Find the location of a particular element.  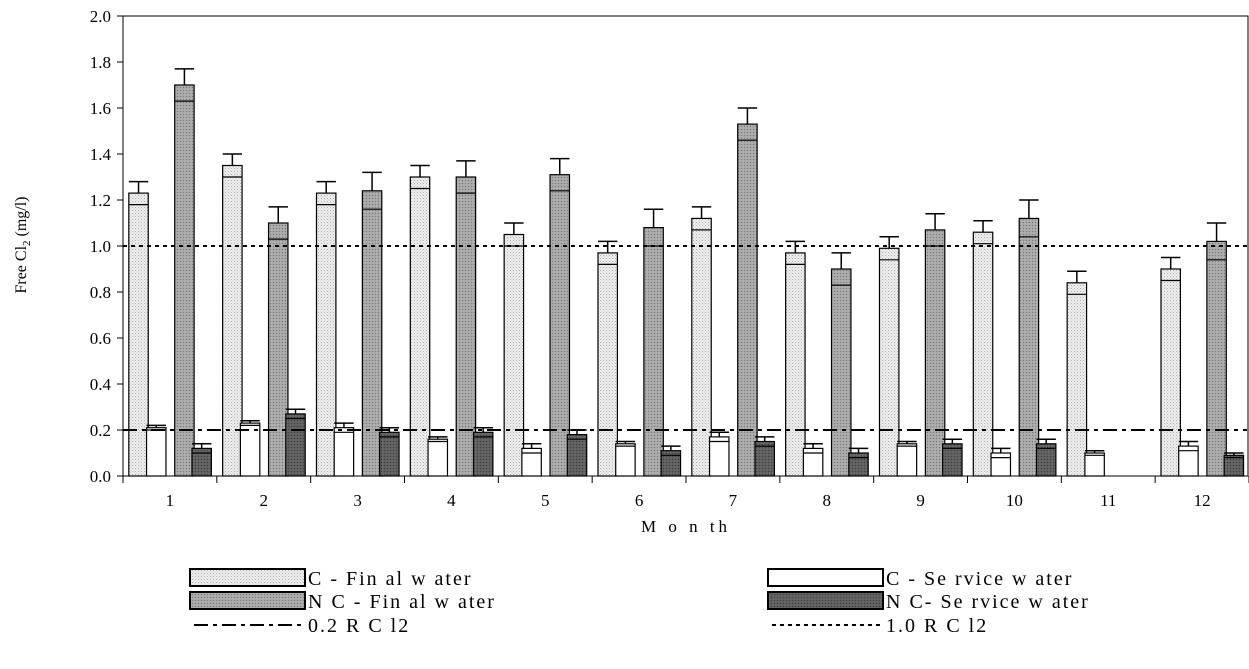

x-tick-label: 2 is located at coordinates (264, 500).